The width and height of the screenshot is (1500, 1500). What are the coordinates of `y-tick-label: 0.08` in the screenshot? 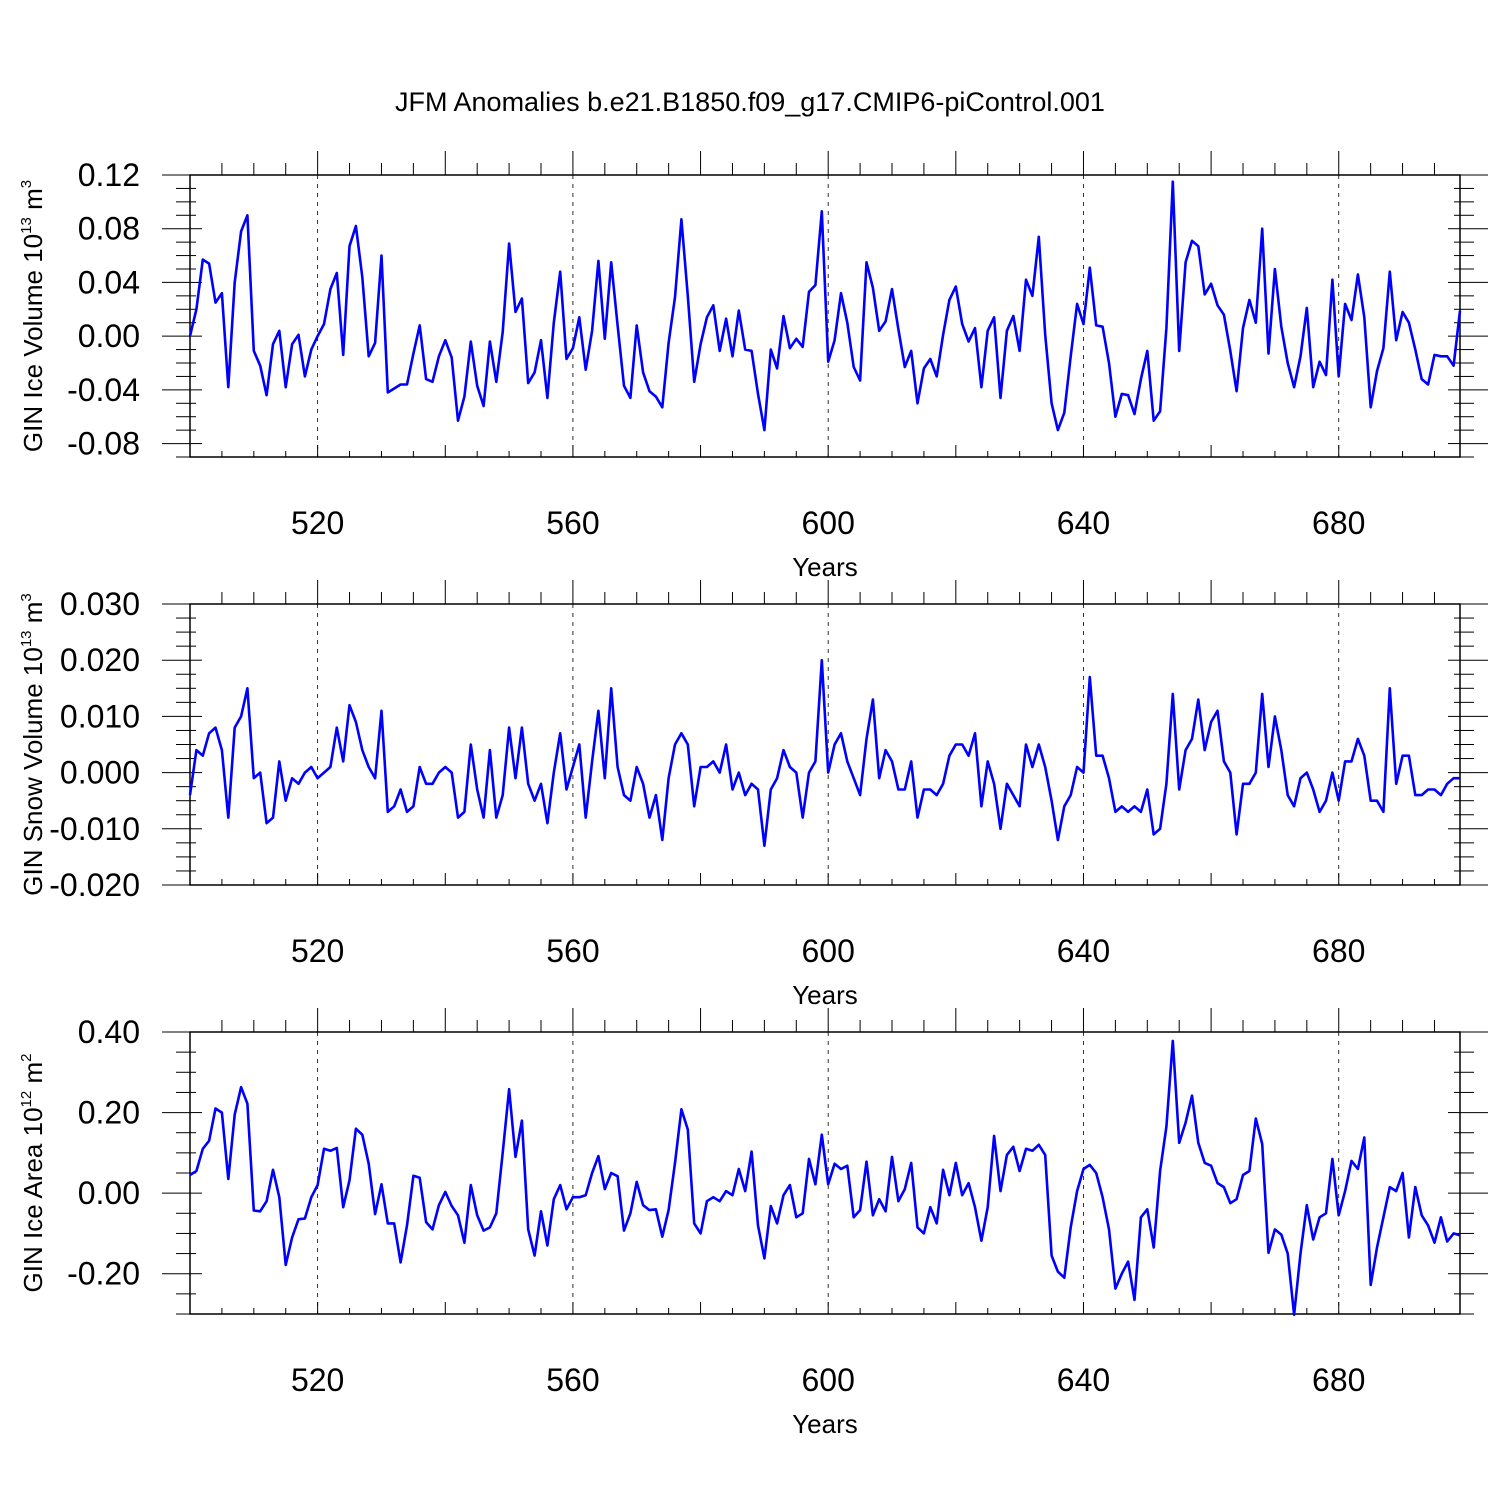 It's located at (109, 229).